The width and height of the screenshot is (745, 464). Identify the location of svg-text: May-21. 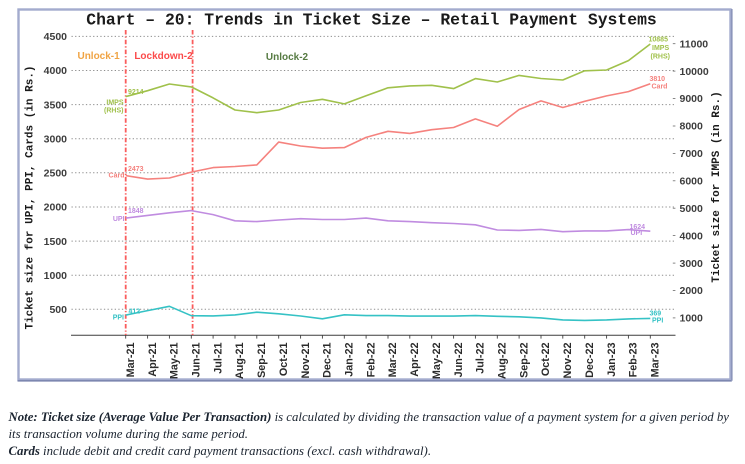
(175, 361).